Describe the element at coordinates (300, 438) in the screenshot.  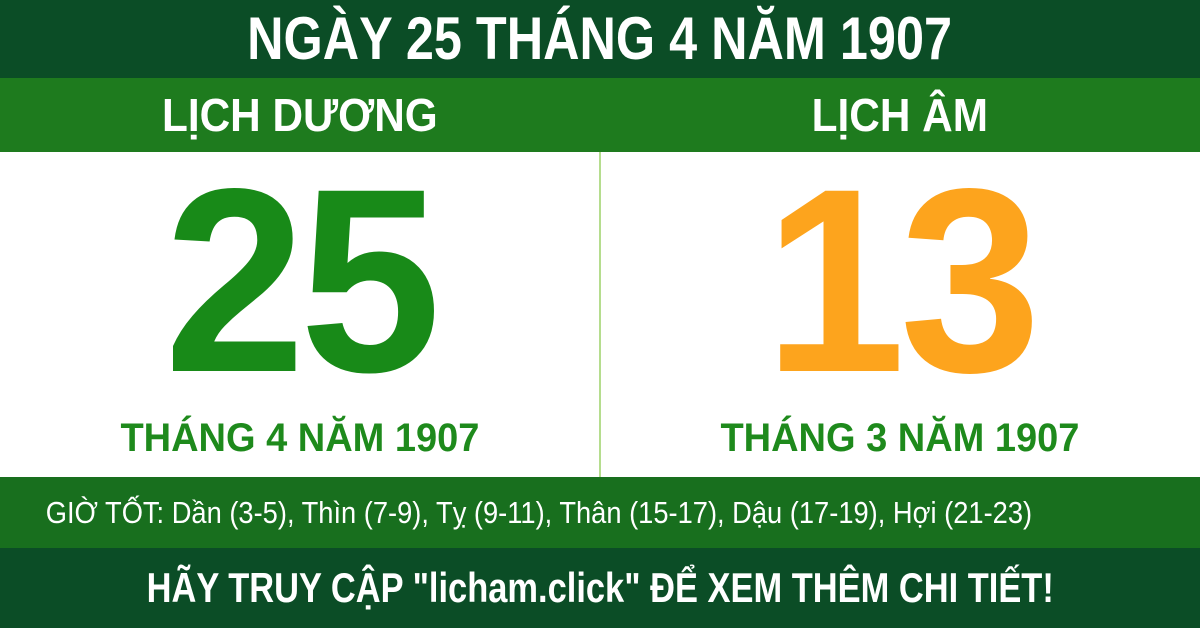
I see `solar-month-year: THÁNG 4 NĂM 1907` at that location.